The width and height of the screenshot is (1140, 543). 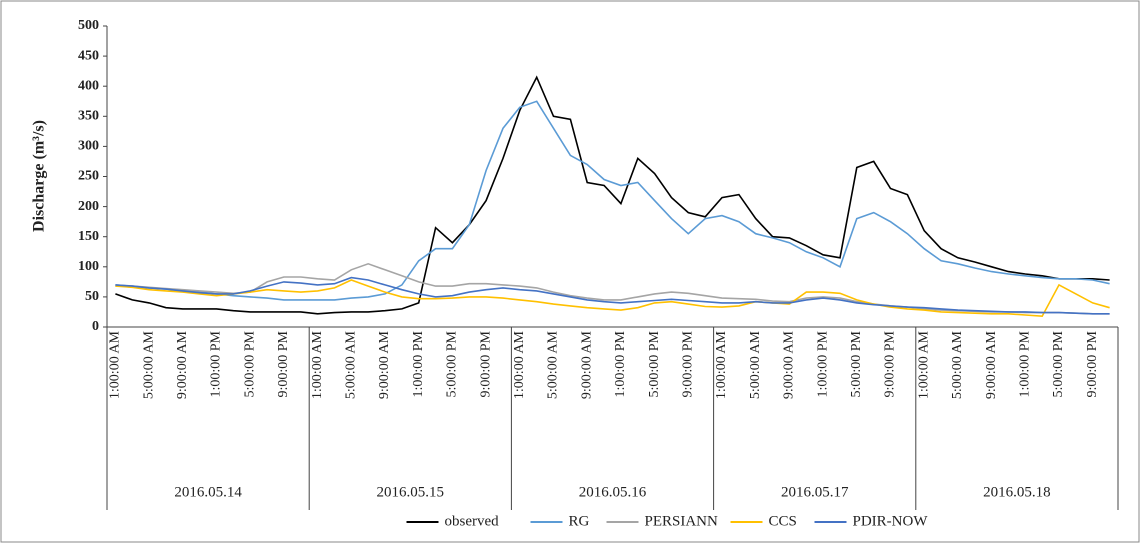 What do you see at coordinates (891, 521) in the screenshot?
I see `legend-label: PDIR-NOW` at bounding box center [891, 521].